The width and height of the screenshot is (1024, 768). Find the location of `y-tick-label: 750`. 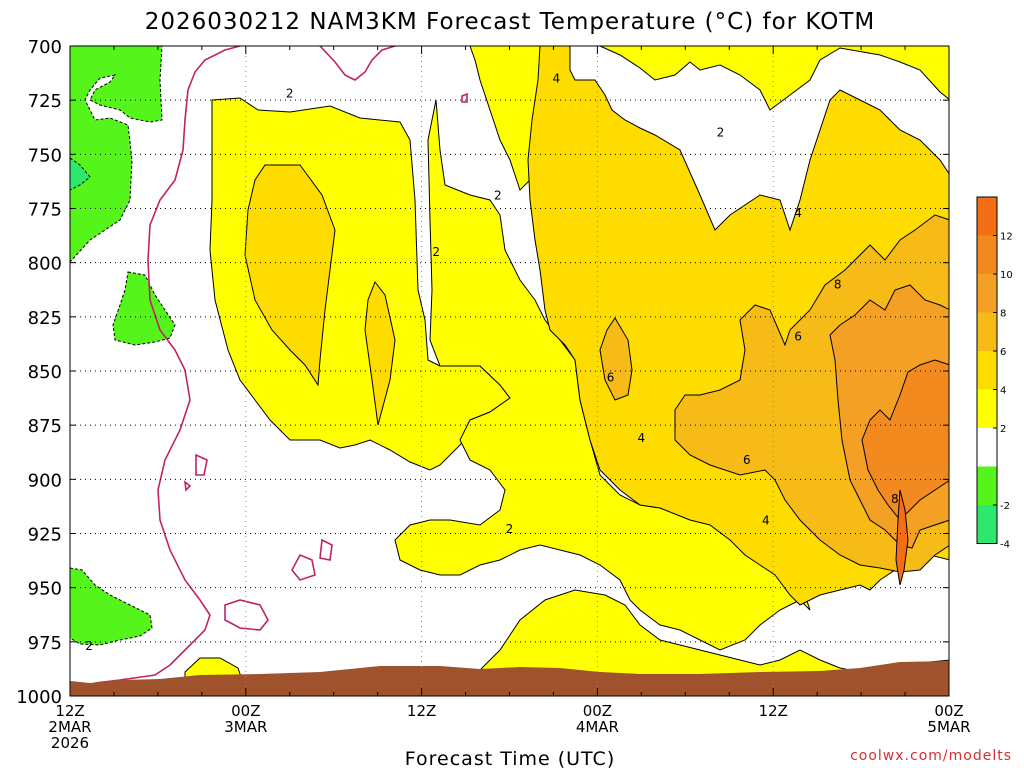

y-tick-label: 750 is located at coordinates (45, 155).